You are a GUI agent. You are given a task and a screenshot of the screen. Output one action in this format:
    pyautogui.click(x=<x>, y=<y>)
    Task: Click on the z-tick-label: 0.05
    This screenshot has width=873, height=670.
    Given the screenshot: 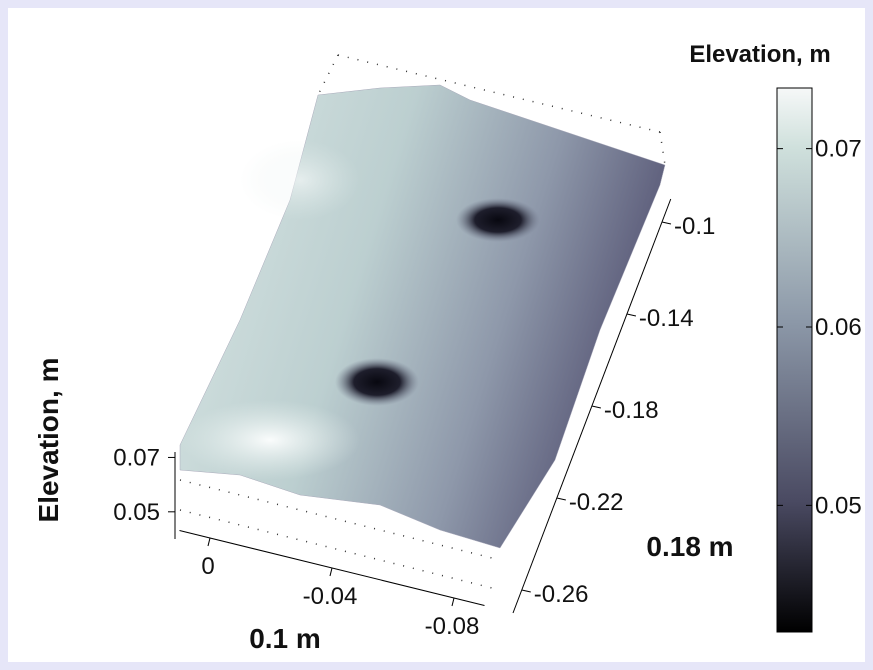 What is the action you would take?
    pyautogui.click(x=136, y=512)
    